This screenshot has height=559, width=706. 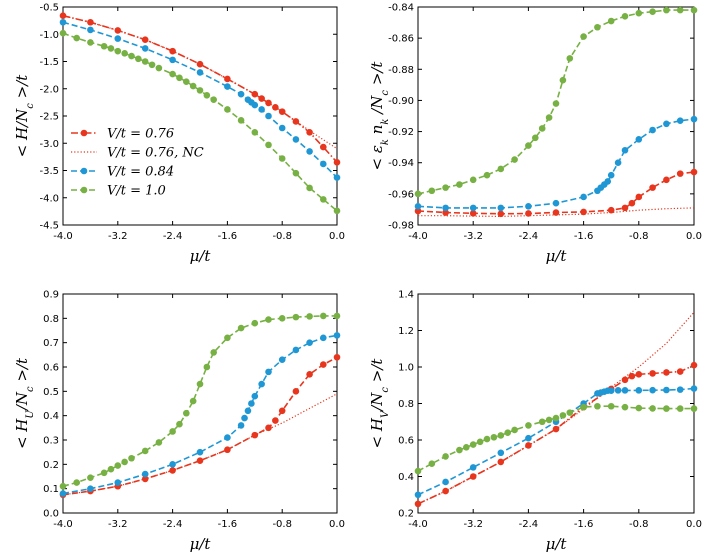 What do you see at coordinates (473, 236) in the screenshot?
I see `x-tick-label: -3.2` at bounding box center [473, 236].